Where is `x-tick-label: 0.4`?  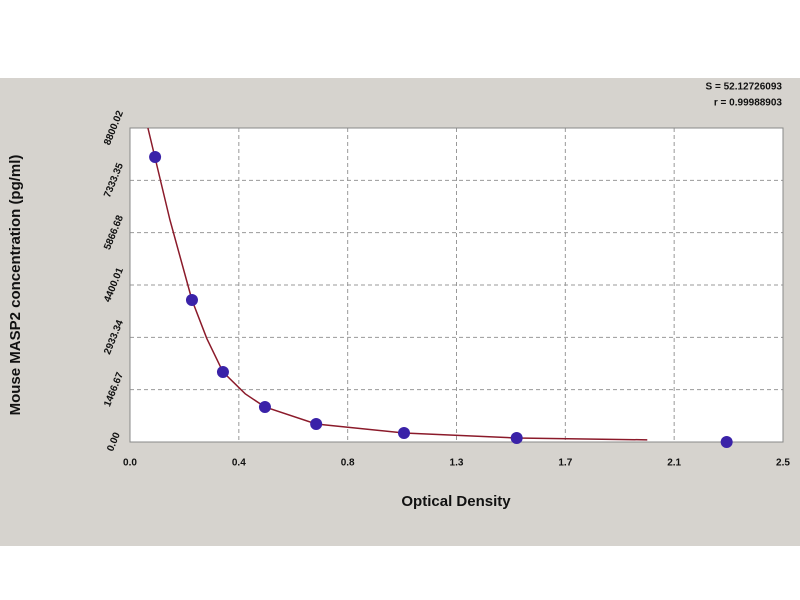 x-tick-label: 0.4 is located at coordinates (239, 463).